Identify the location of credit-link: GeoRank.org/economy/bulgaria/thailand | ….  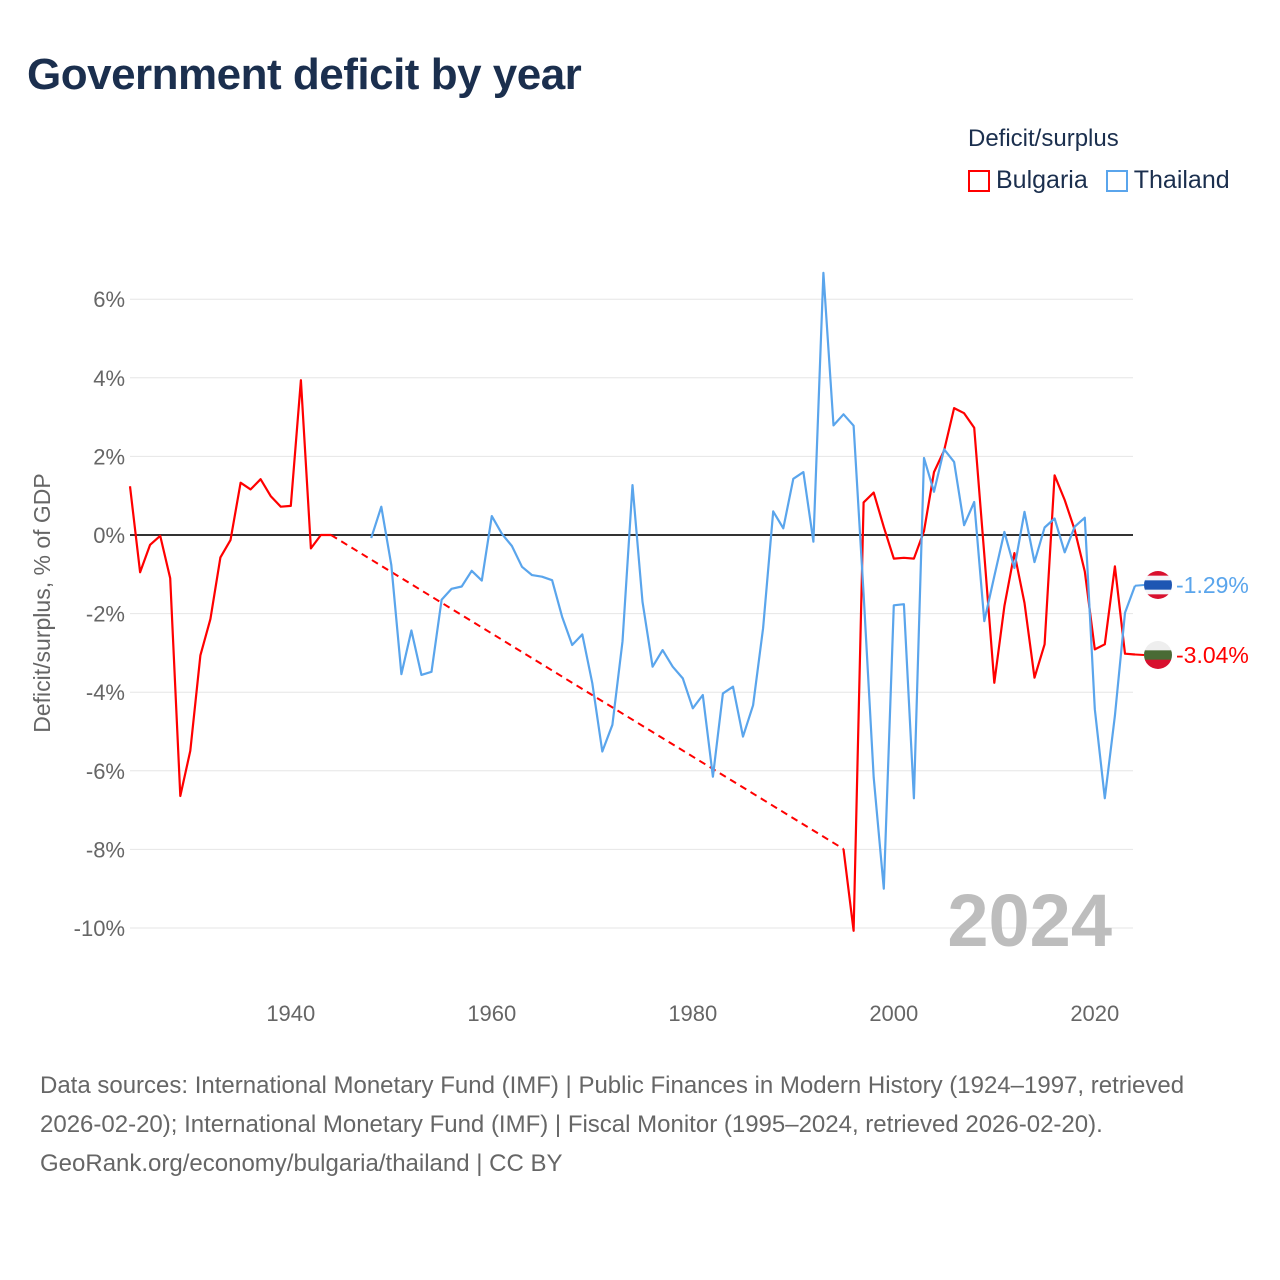
(301, 1163).